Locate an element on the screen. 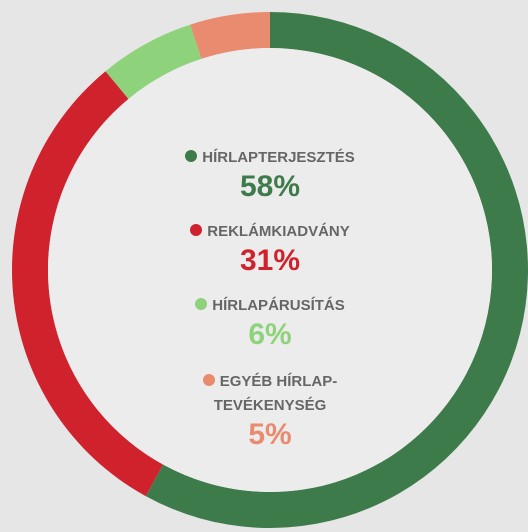 This screenshot has width=528, height=532. legend-label: EGYÉB HÍRLAP-TEVÉKENYSÉG is located at coordinates (270, 394).